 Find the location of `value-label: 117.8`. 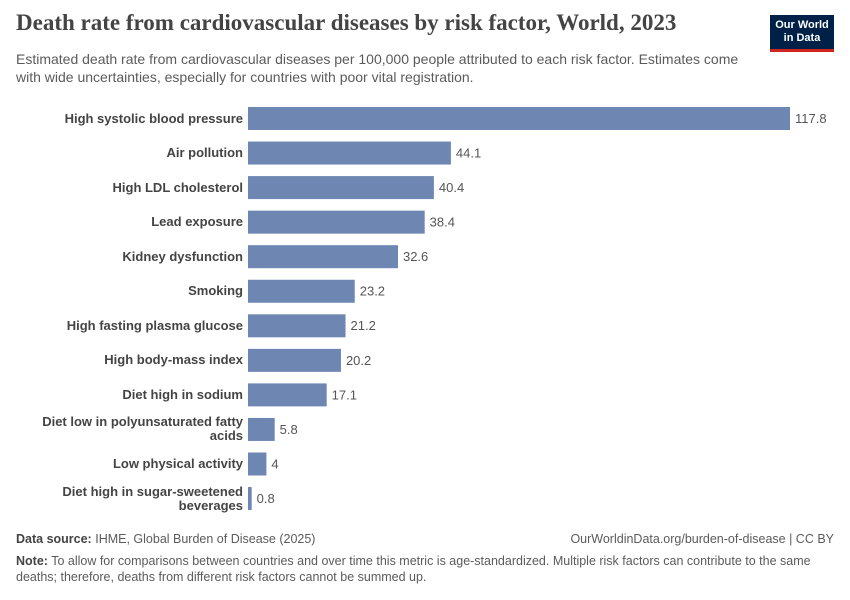

value-label: 117.8 is located at coordinates (811, 118).